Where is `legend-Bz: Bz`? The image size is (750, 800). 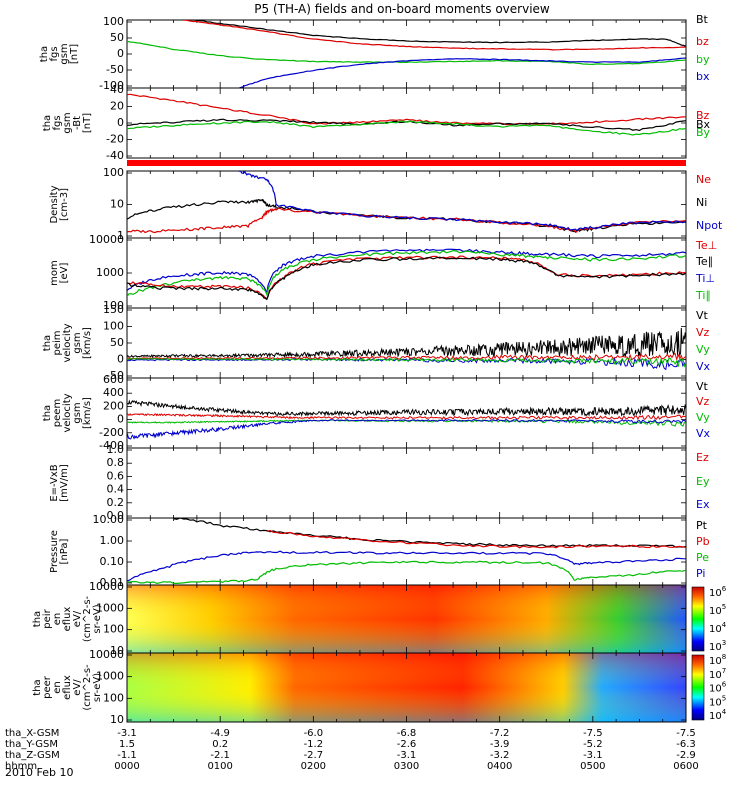 legend-Bz: Bz is located at coordinates (703, 115).